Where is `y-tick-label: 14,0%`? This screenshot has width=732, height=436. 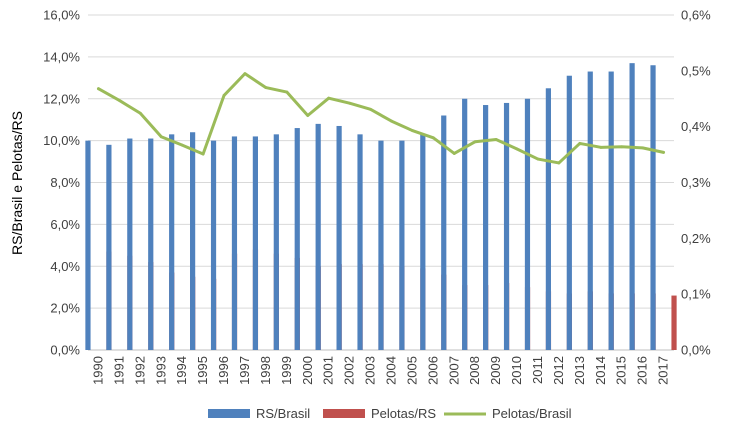 y-tick-label: 14,0% is located at coordinates (61, 56).